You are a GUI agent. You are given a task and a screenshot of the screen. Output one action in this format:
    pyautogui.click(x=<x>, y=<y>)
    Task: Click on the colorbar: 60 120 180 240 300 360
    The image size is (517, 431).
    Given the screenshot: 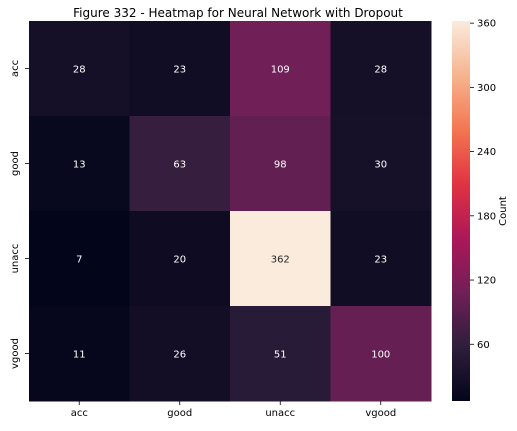 What is the action you would take?
    pyautogui.click(x=474, y=210)
    